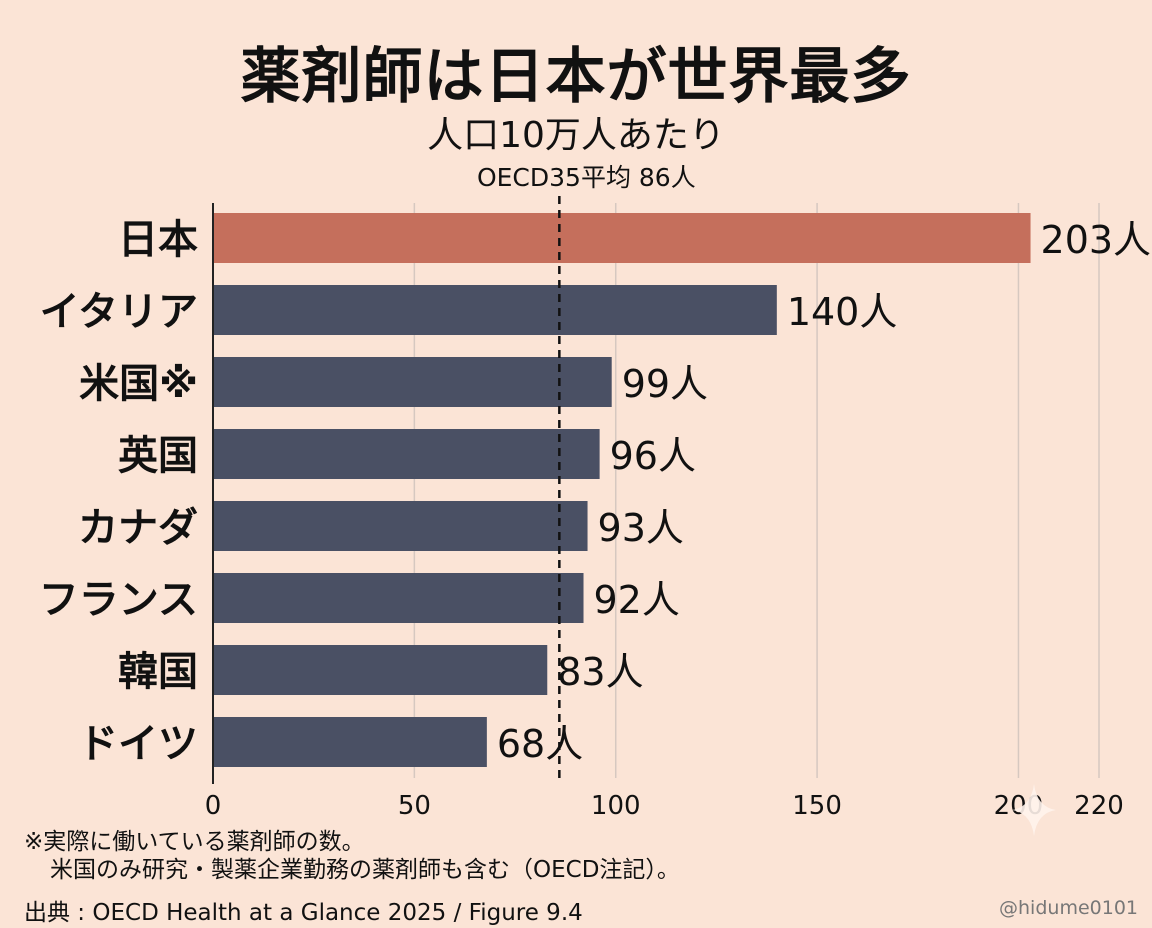  Describe the element at coordinates (1068, 908) in the screenshot. I see `author-credit: @hidume0101` at that location.